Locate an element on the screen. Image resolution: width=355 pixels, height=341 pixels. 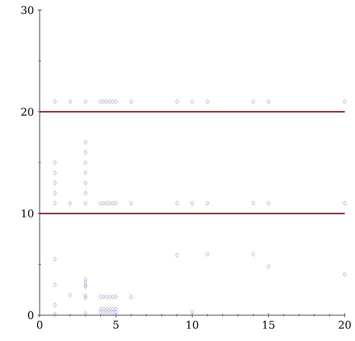
x-tick-label: 10 is located at coordinates (192, 324).